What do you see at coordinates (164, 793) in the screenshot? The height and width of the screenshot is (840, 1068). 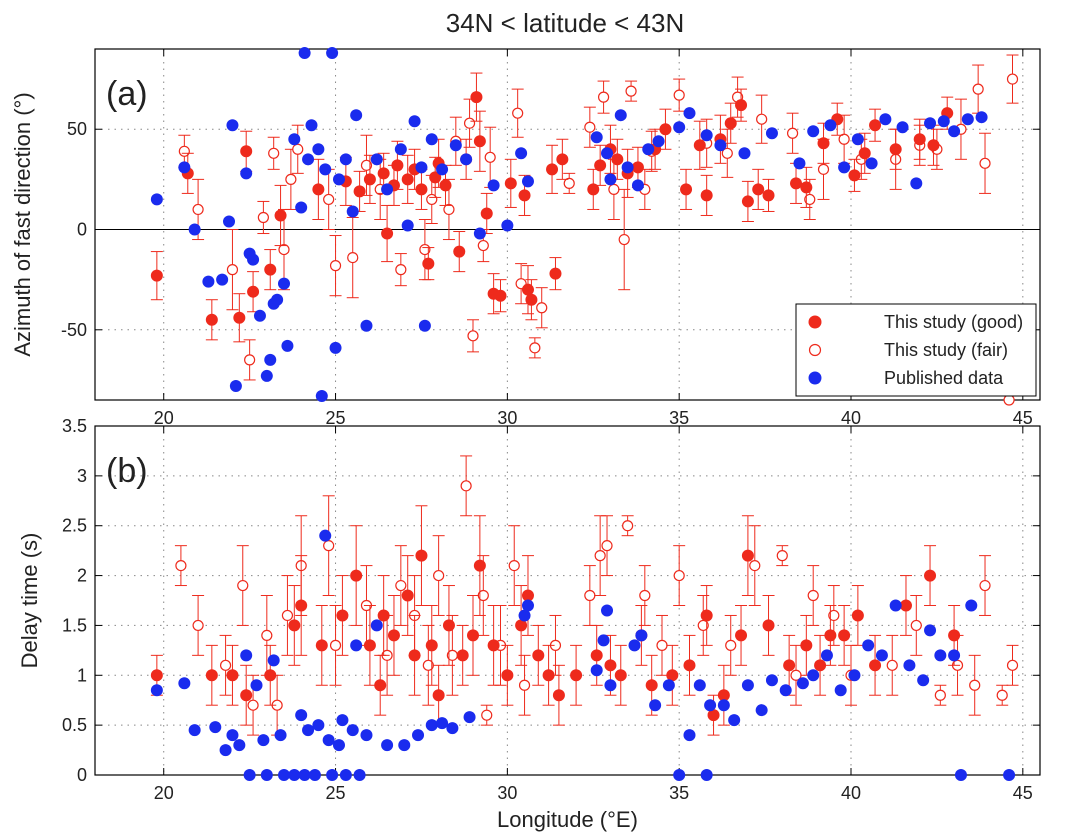 I see `x-tick-label: 20` at bounding box center [164, 793].